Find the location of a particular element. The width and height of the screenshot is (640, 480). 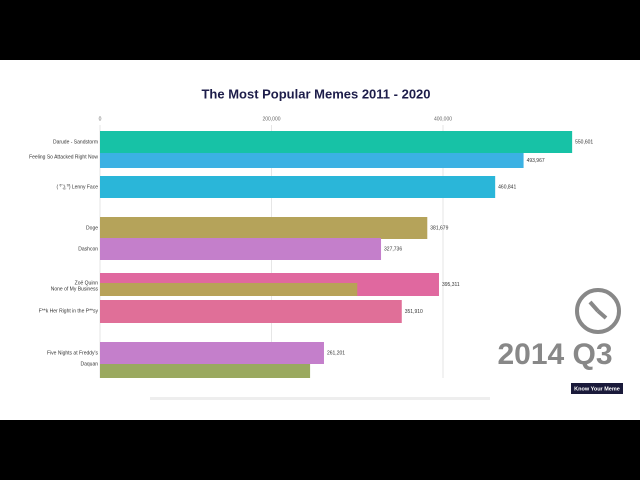

category-label: Doge is located at coordinates (92, 228).